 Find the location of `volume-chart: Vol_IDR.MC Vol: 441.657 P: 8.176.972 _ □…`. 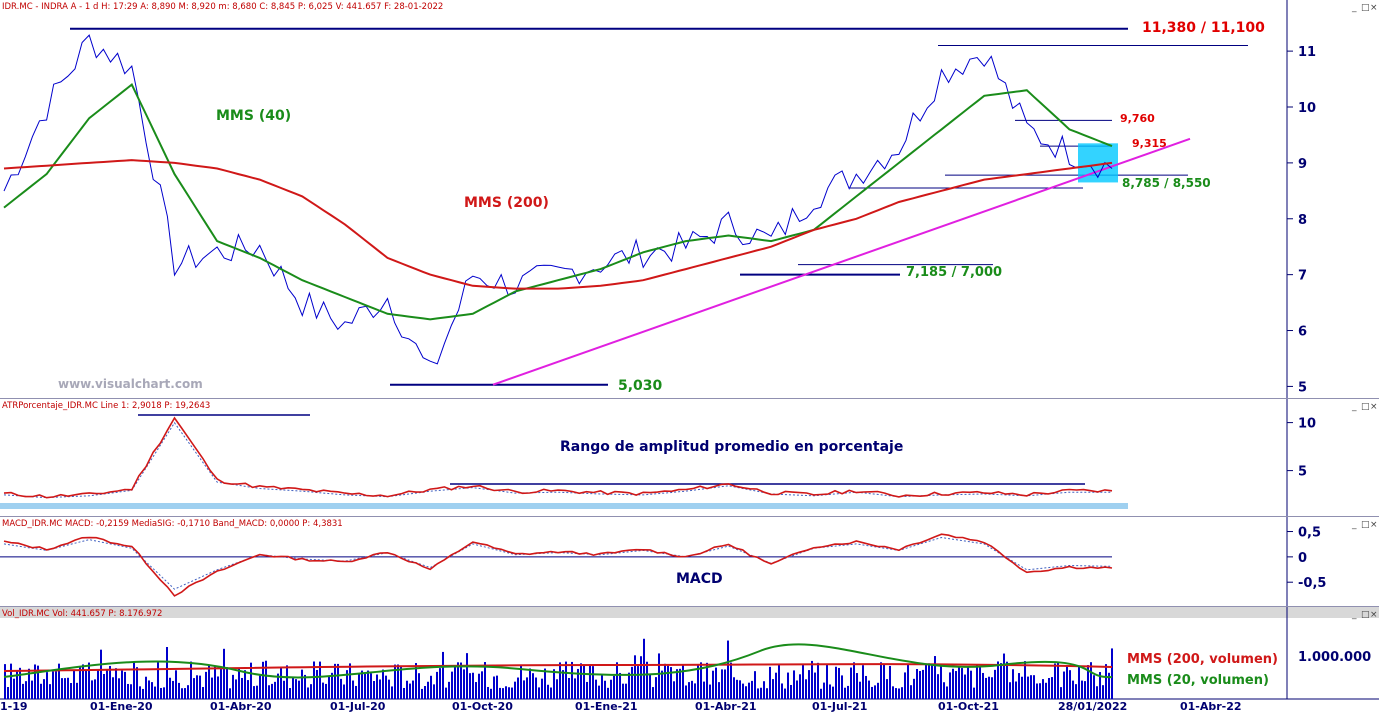

volume-chart: Vol_IDR.MC Vol: 441.657 P: 8.176.972 _ □… is located at coordinates (689, 660).